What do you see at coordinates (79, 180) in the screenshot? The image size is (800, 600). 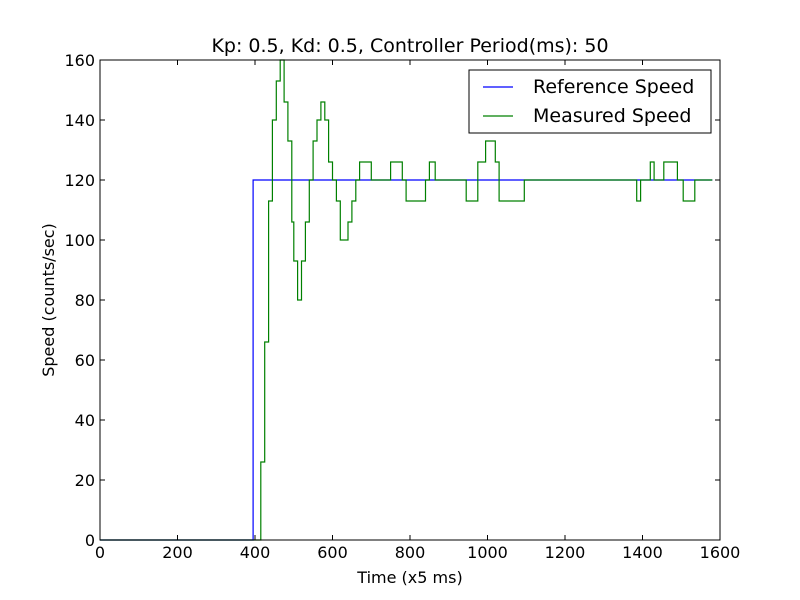 I see `y-tick-label-120: 120` at bounding box center [79, 180].